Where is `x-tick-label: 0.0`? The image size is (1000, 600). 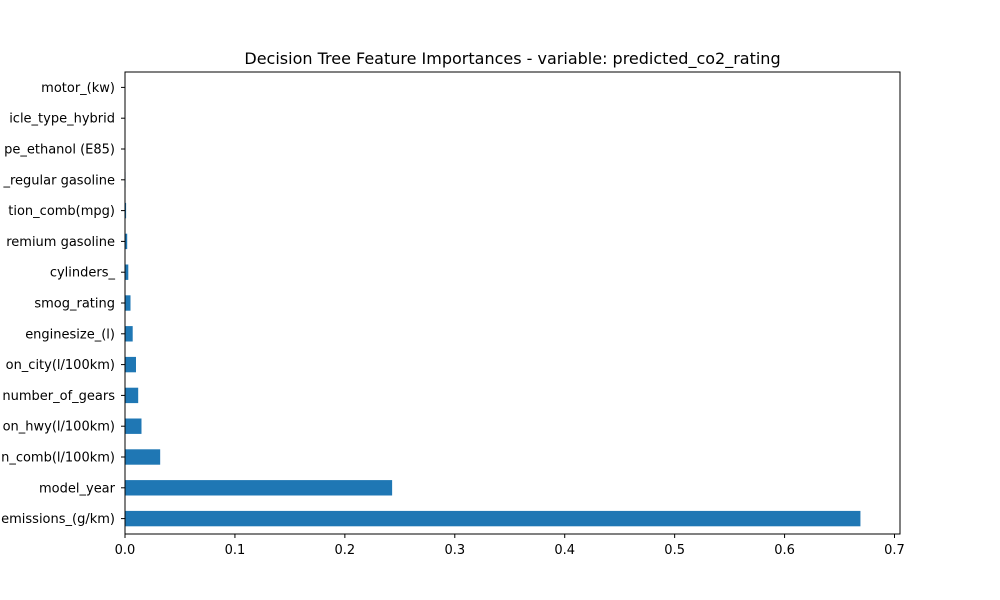 x-tick-label: 0.0 is located at coordinates (125, 550).